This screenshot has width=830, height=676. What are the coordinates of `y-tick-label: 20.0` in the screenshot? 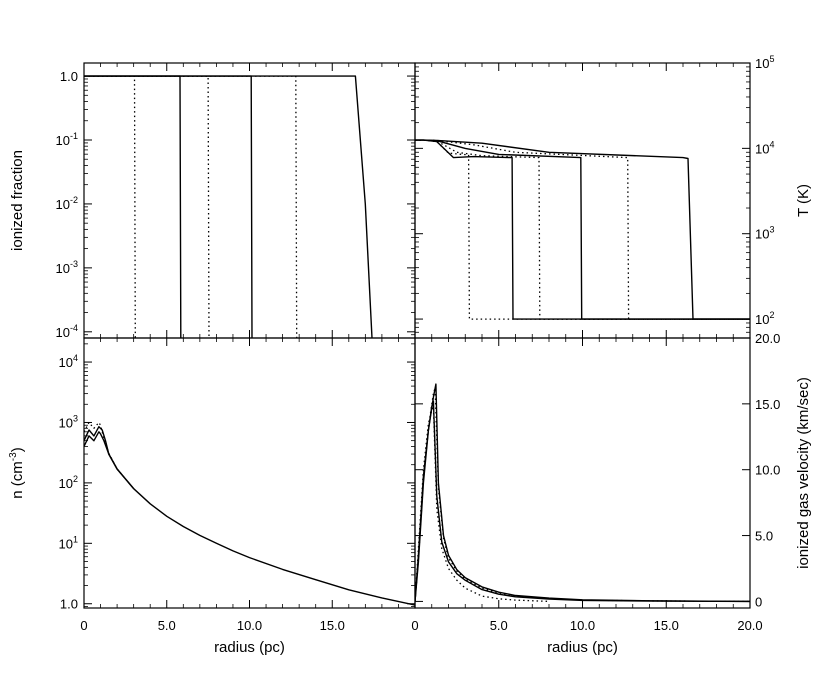 It's located at (767, 338).